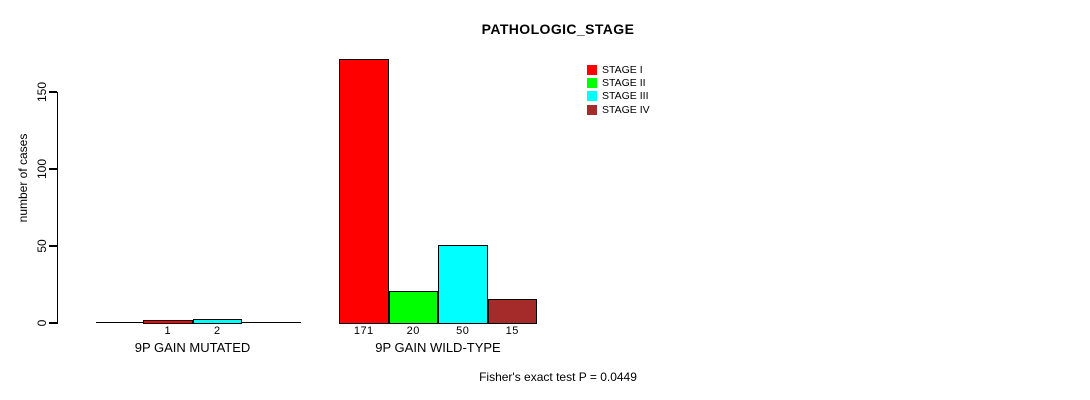 This screenshot has width=1090, height=400. What do you see at coordinates (192, 347) in the screenshot?
I see `group-label: 9P GAIN MUTATED` at bounding box center [192, 347].